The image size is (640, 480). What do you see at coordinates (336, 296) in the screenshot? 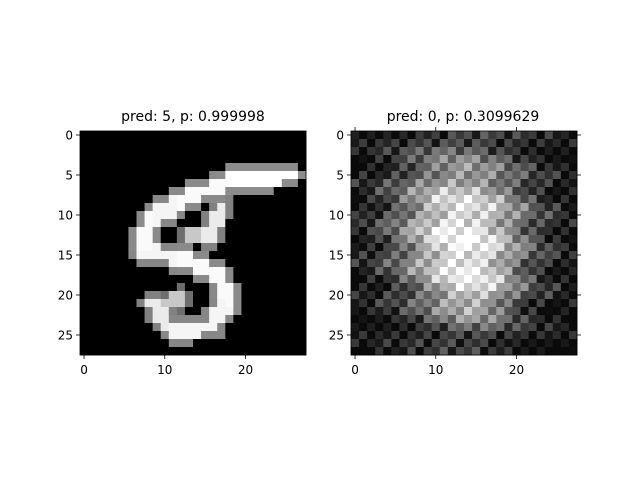
I see `y-tick-label: 20` at bounding box center [336, 296].